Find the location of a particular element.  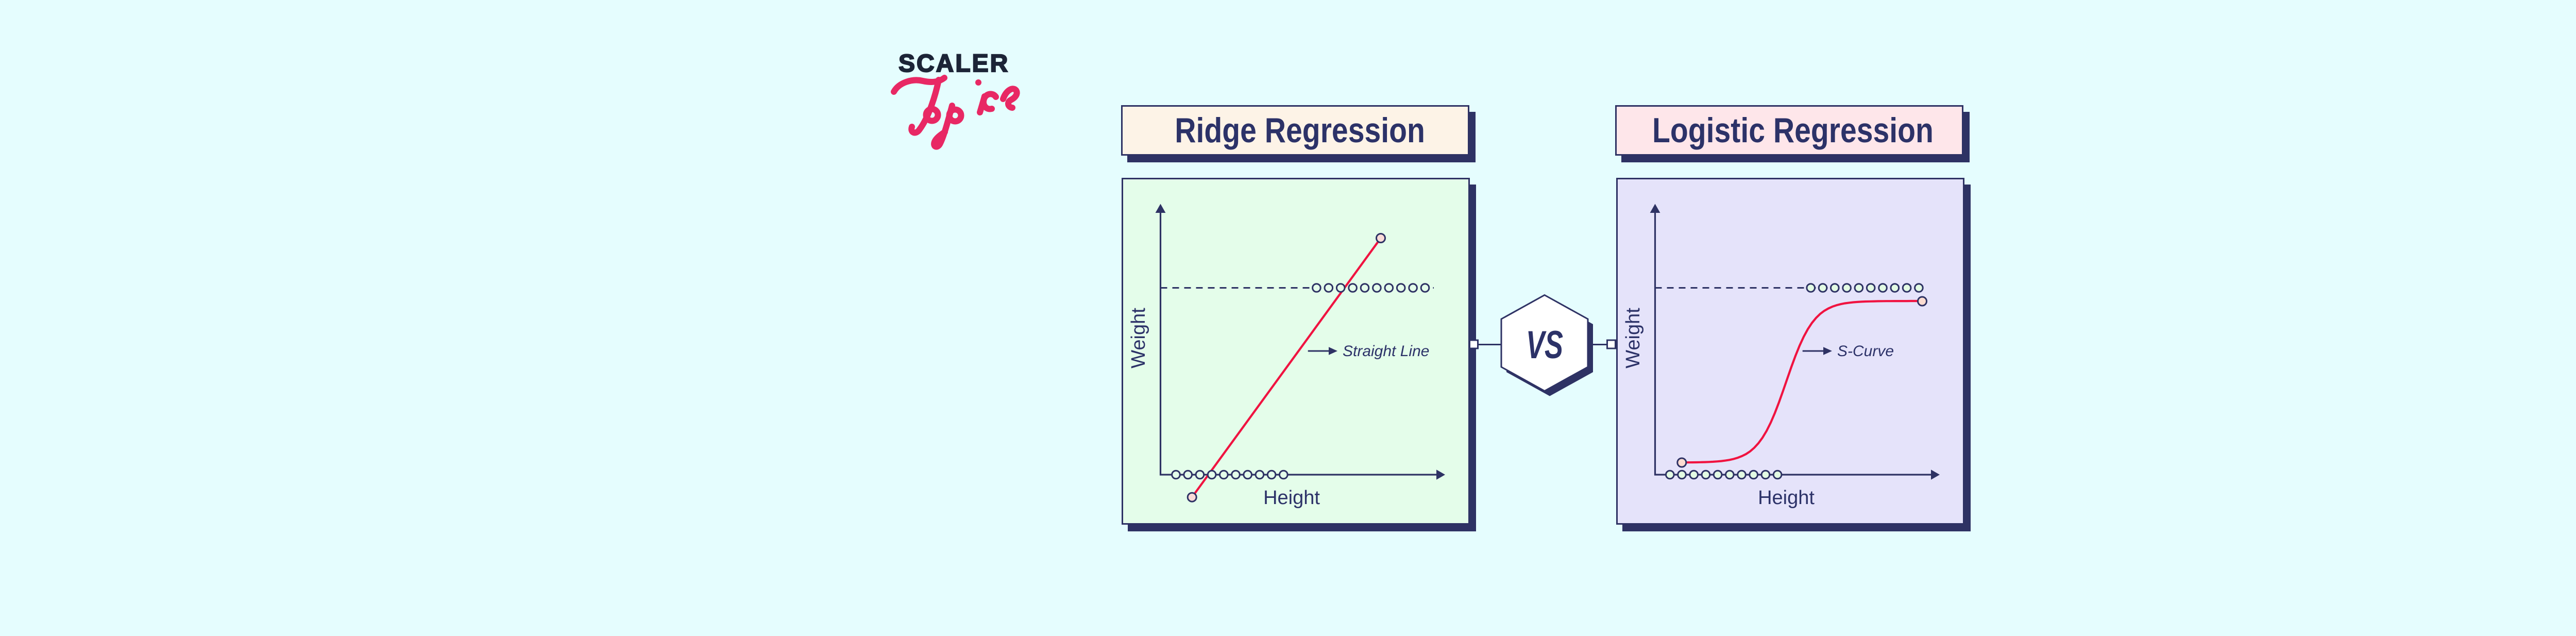

svg-text: VS is located at coordinates (1544, 345).